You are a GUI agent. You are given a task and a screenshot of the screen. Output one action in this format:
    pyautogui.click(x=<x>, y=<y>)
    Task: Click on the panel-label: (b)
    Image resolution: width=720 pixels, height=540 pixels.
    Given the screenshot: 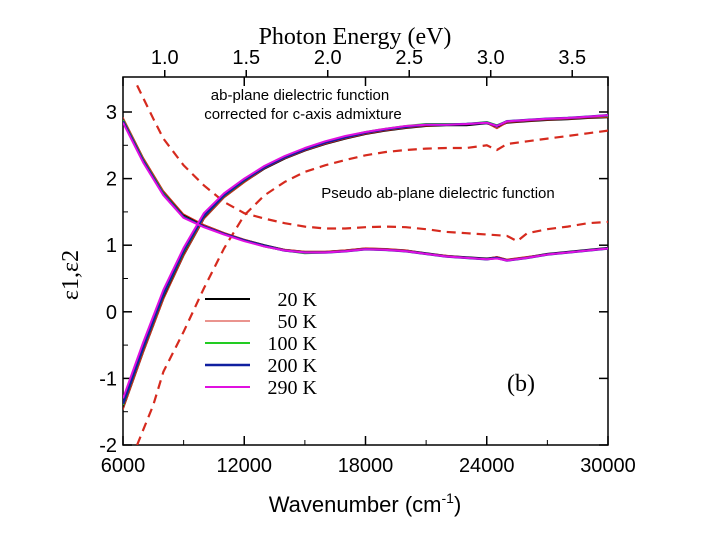 What is the action you would take?
    pyautogui.click(x=521, y=384)
    